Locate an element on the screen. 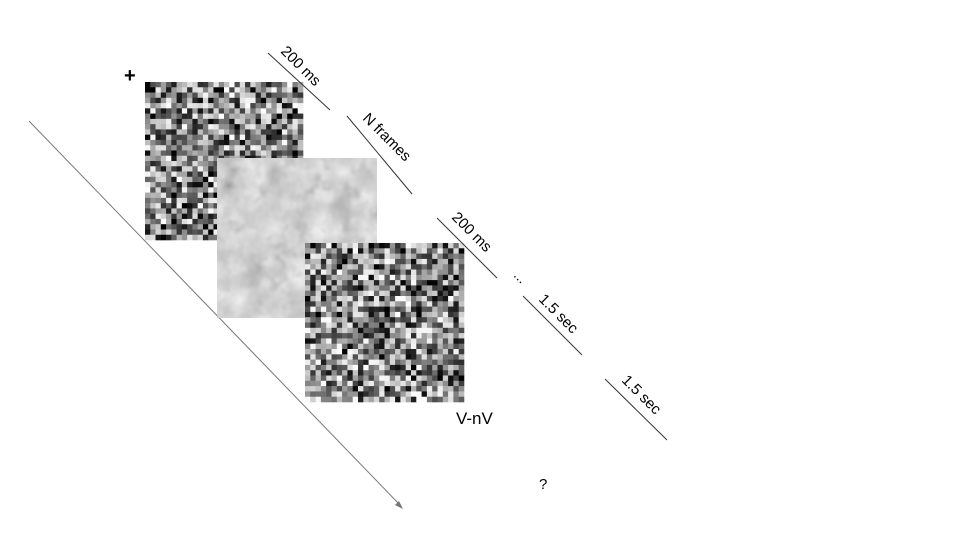 This screenshot has width=960, height=540. tick-n-frames is located at coordinates (379, 155).